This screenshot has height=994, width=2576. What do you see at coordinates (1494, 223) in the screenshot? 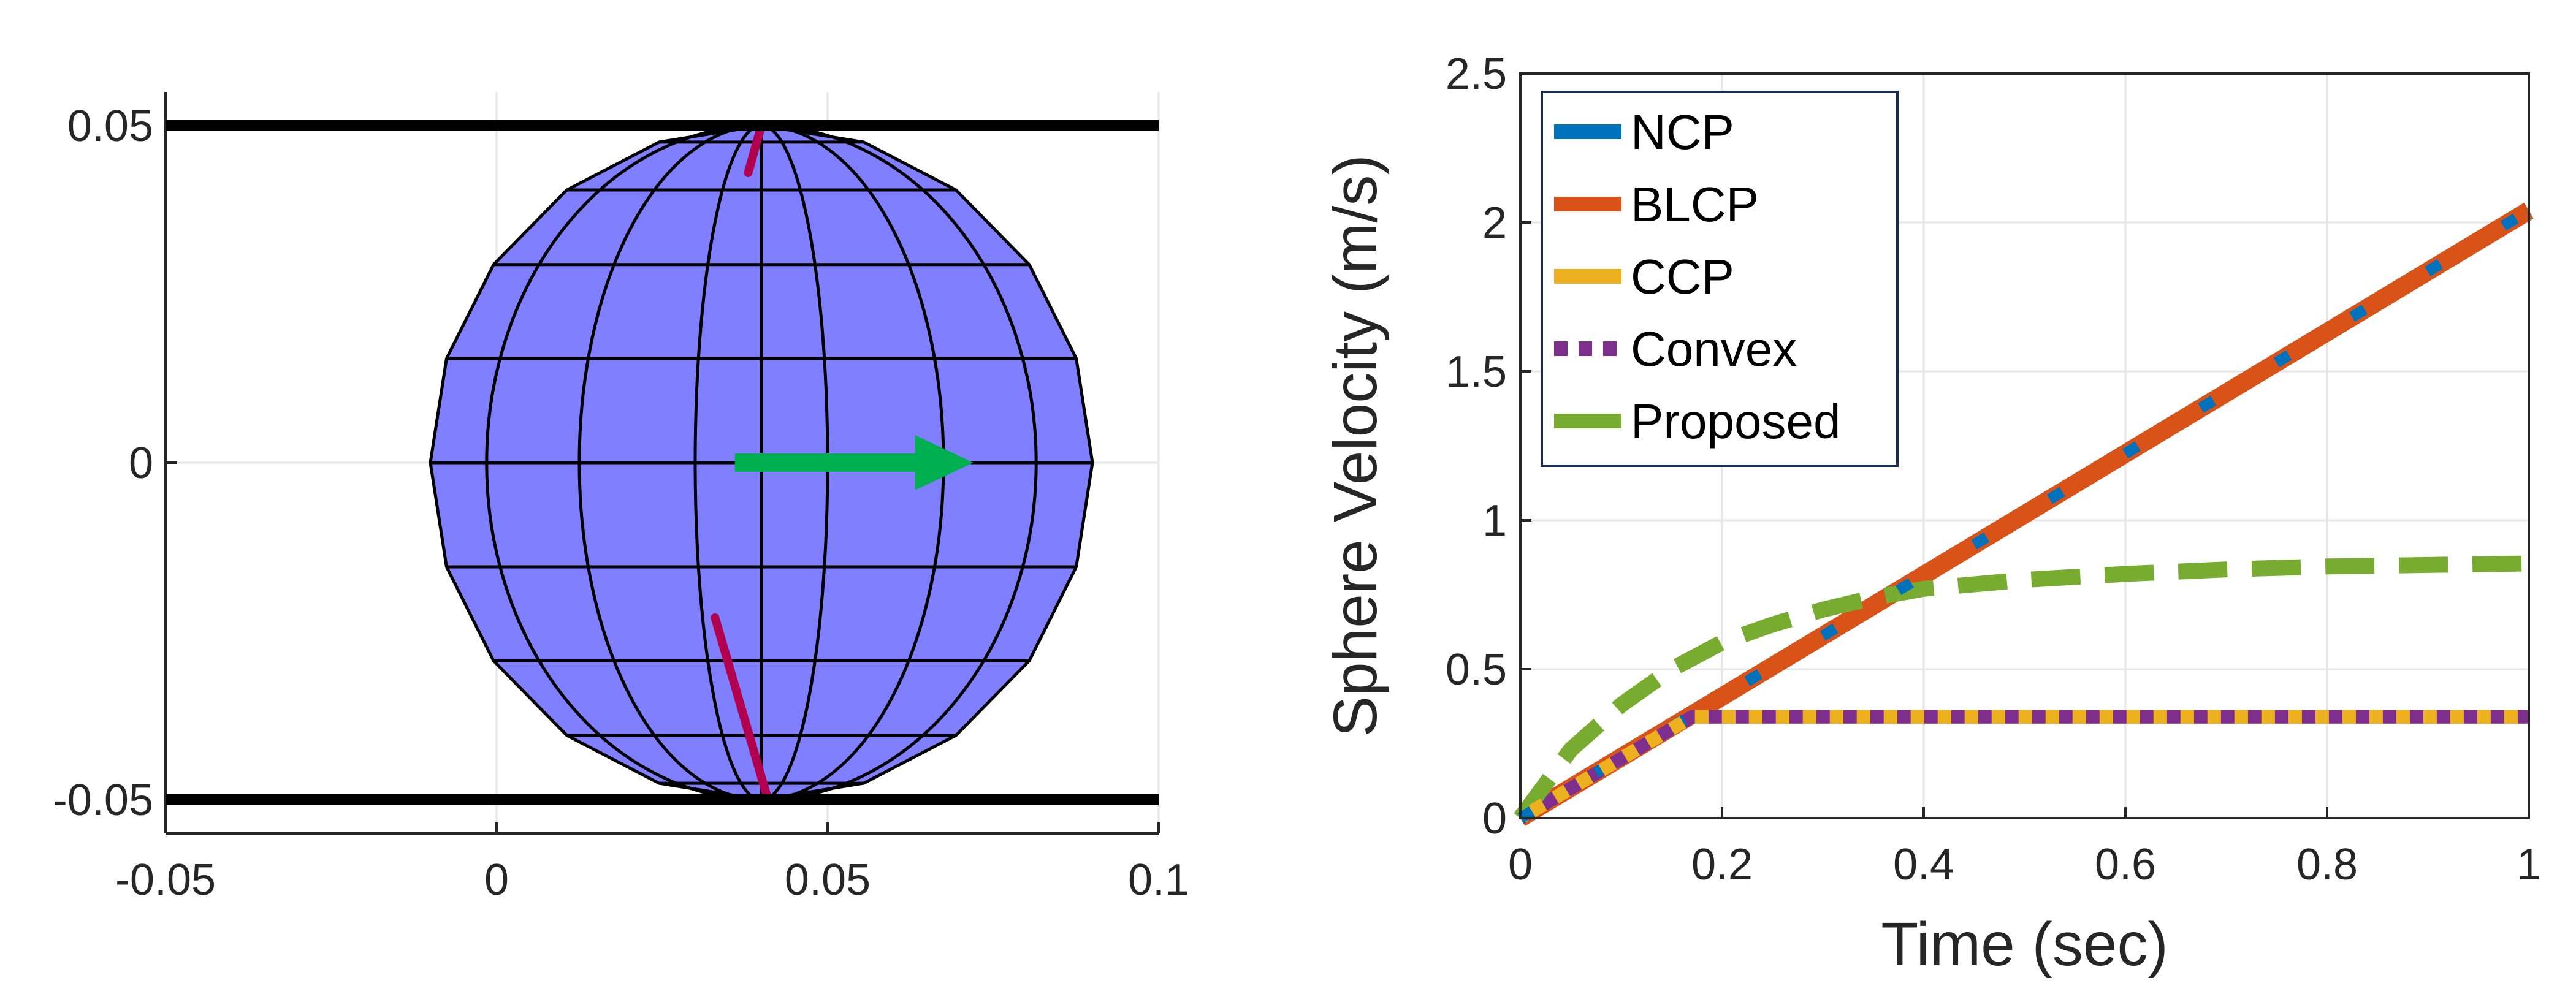
I see `y-tick-label: 2` at bounding box center [1494, 223].